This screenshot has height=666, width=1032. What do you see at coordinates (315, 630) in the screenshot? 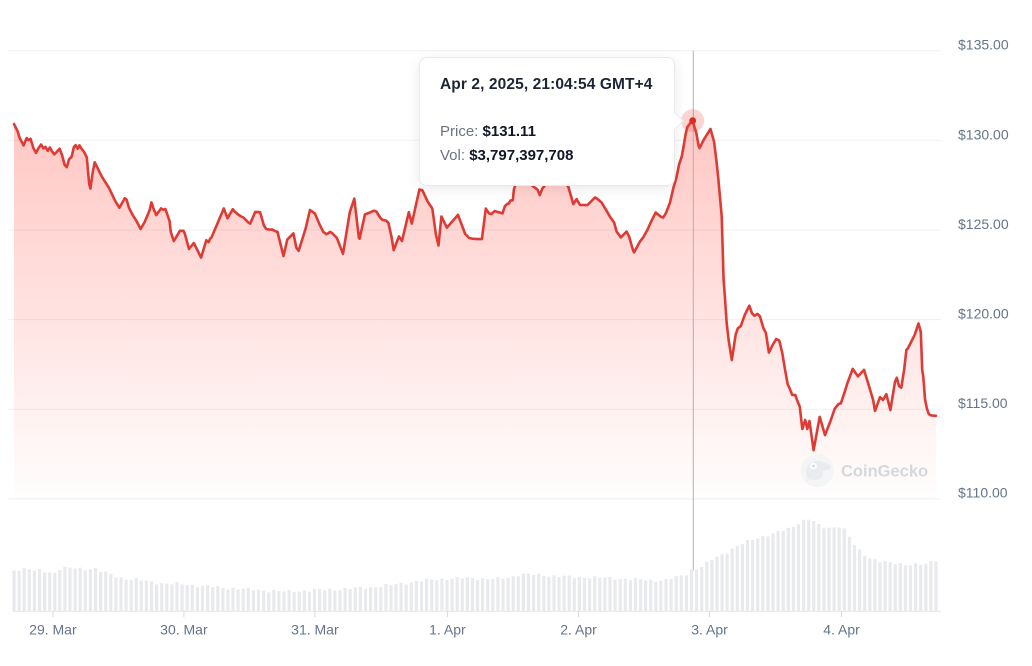
I see `svg-text: 31. Mar` at bounding box center [315, 630].